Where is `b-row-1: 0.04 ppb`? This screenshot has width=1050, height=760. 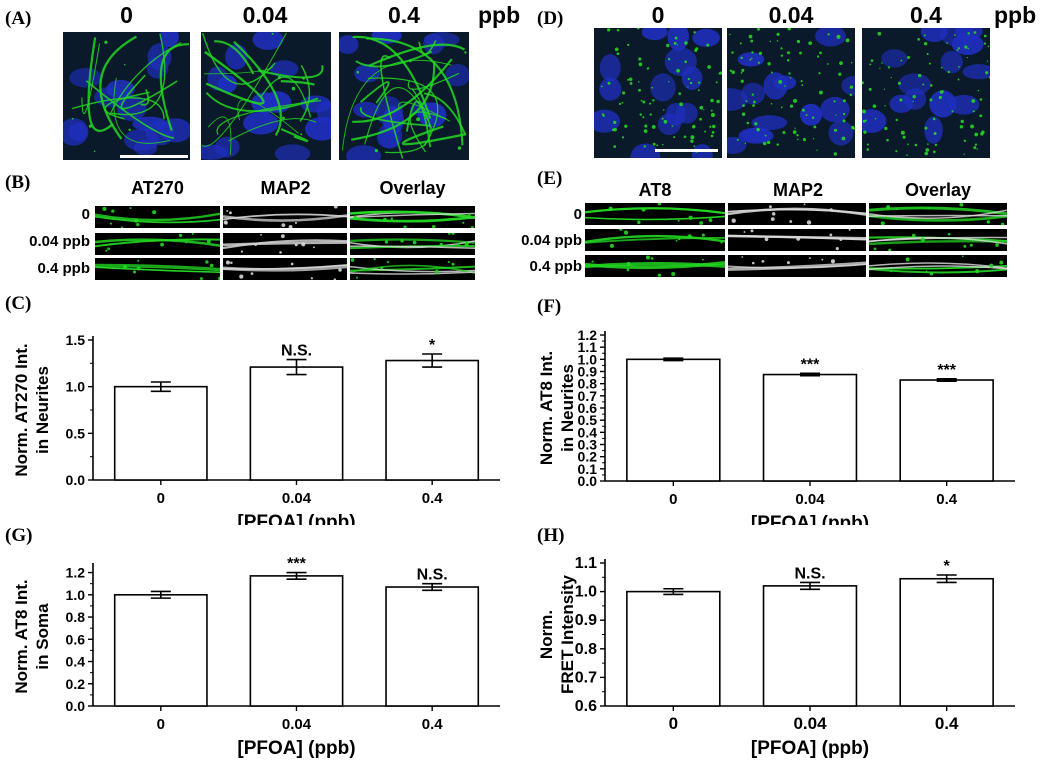 b-row-1: 0.04 ppb is located at coordinates (59, 241).